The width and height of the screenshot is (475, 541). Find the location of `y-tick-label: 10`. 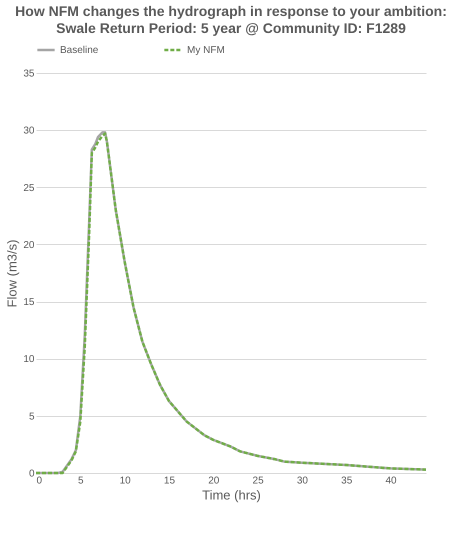

y-tick-label: 10 is located at coordinates (29, 360).